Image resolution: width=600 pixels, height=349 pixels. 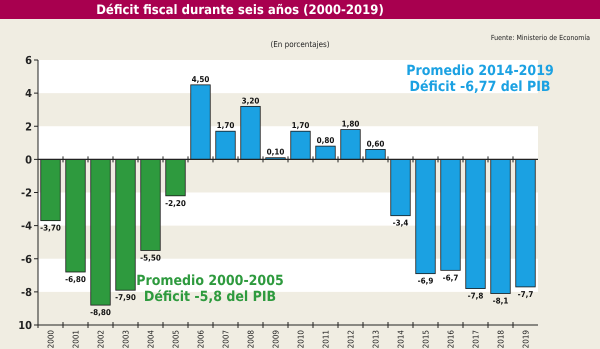 I want to click on annotation: Promedio 2014-2019 Déficit -6,77 del PIB, so click(x=480, y=79).